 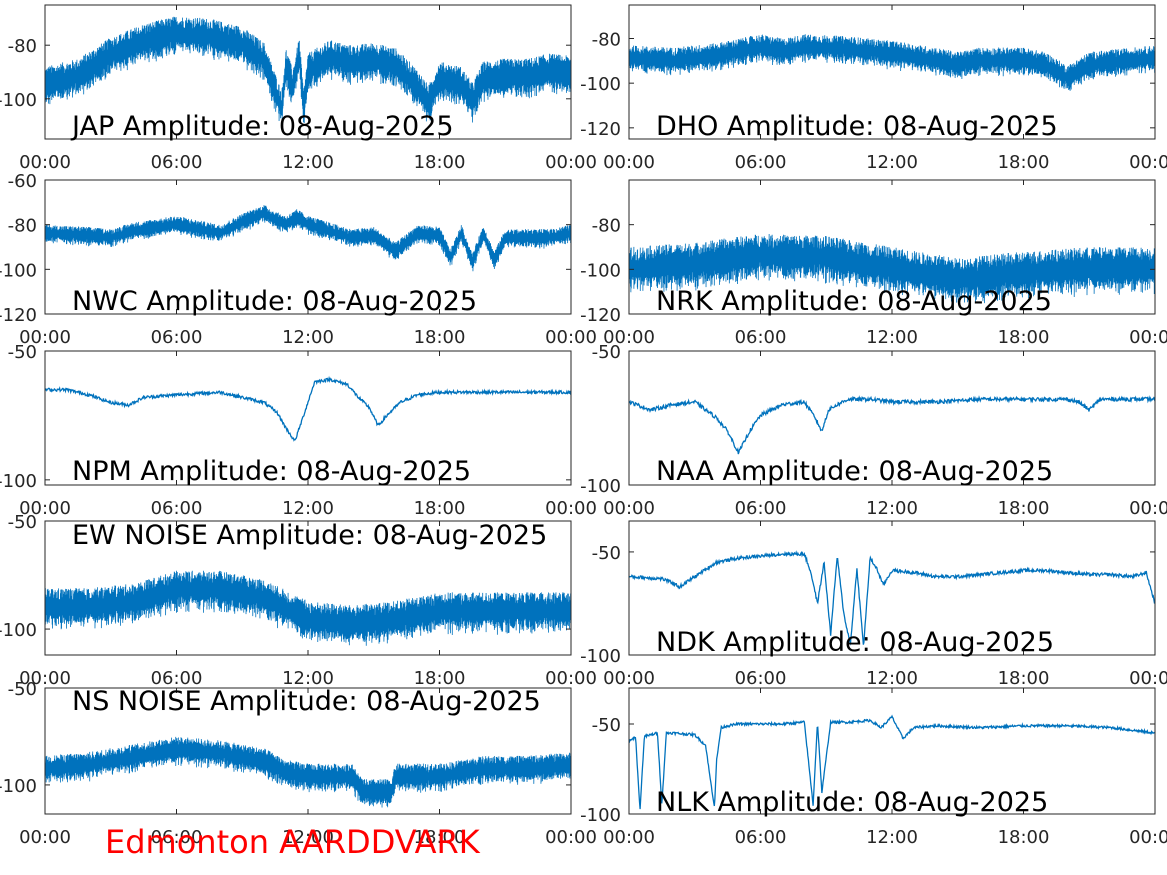 I want to click on panel-title: NDK Amplitude: 08-Aug-2025, so click(x=855, y=642).